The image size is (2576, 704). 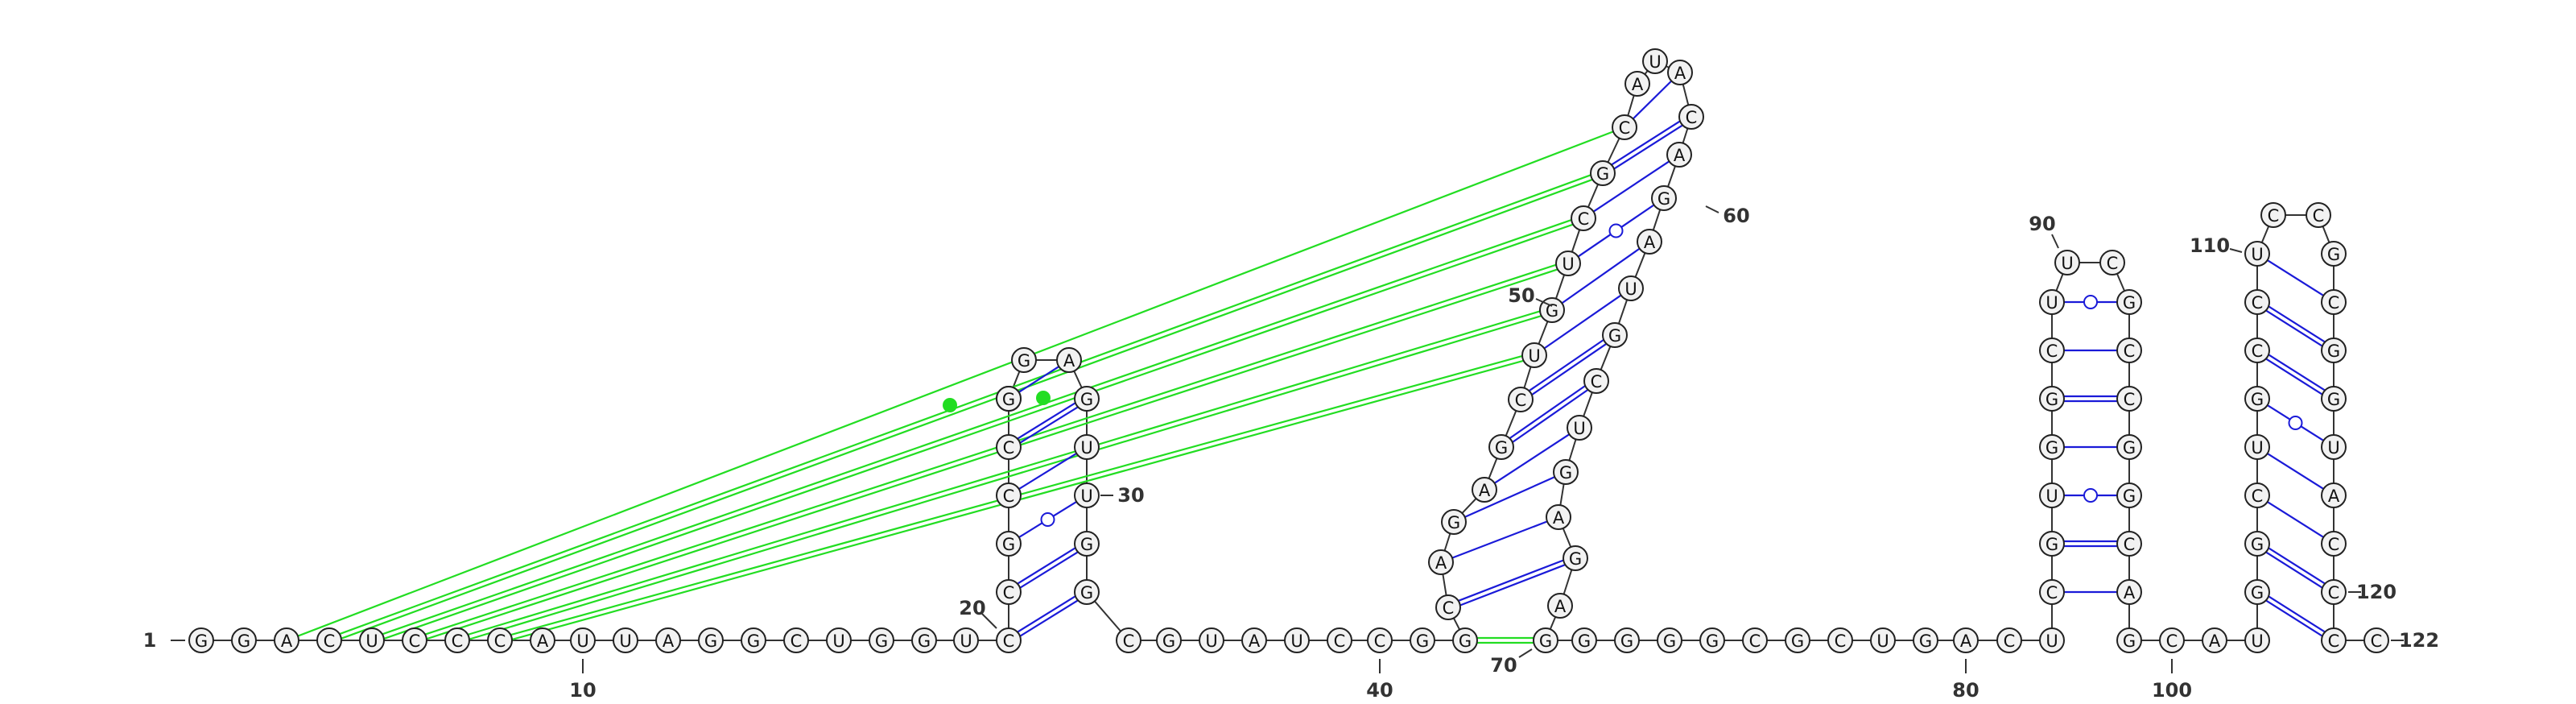 I want to click on nucleotide-54: C, so click(x=1624, y=127).